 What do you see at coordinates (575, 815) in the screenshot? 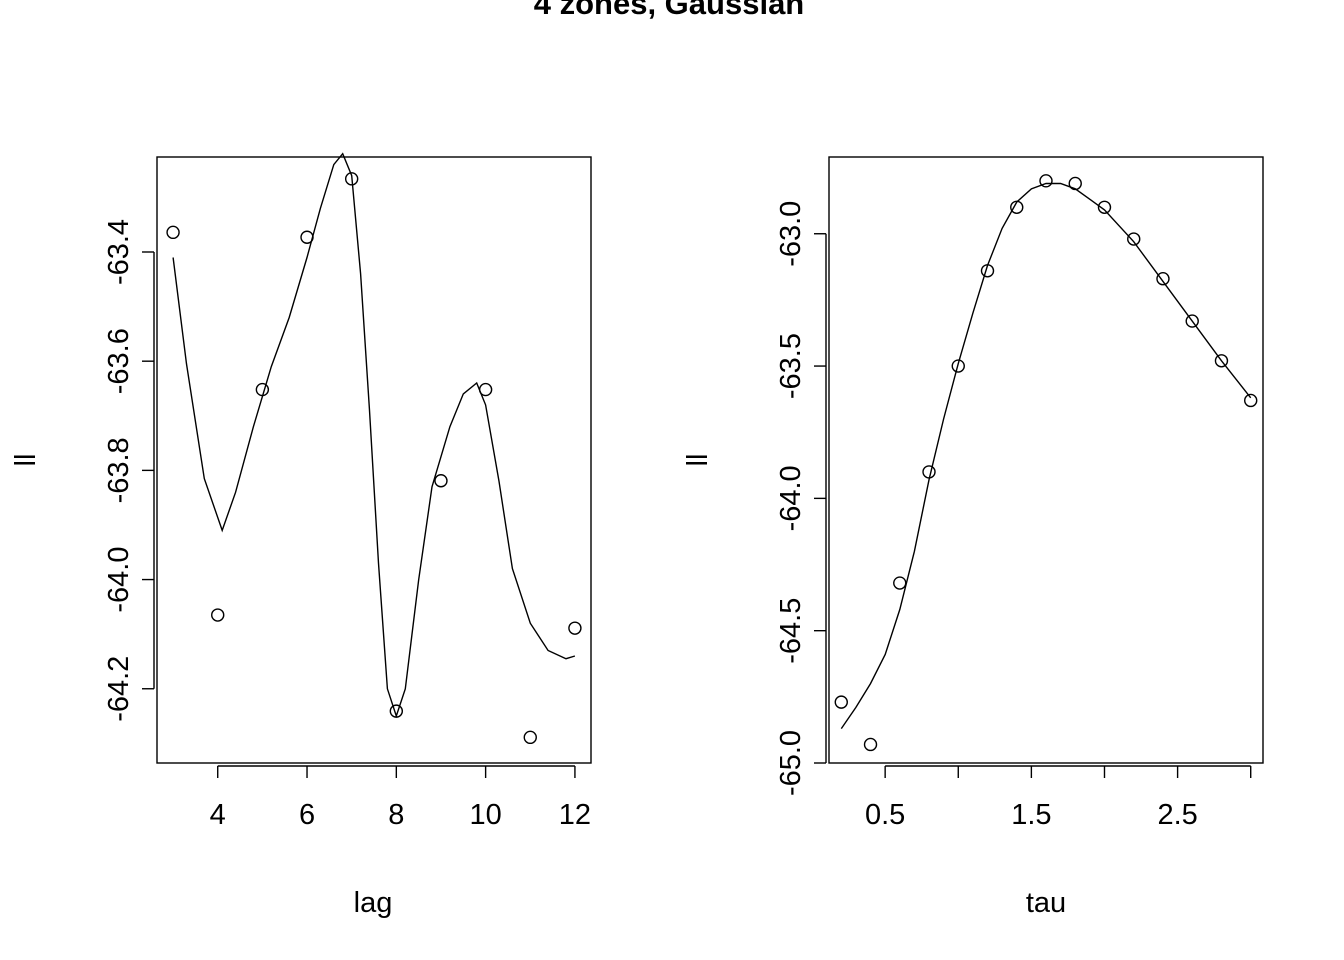
I see `x-tick-label: 12` at bounding box center [575, 815].